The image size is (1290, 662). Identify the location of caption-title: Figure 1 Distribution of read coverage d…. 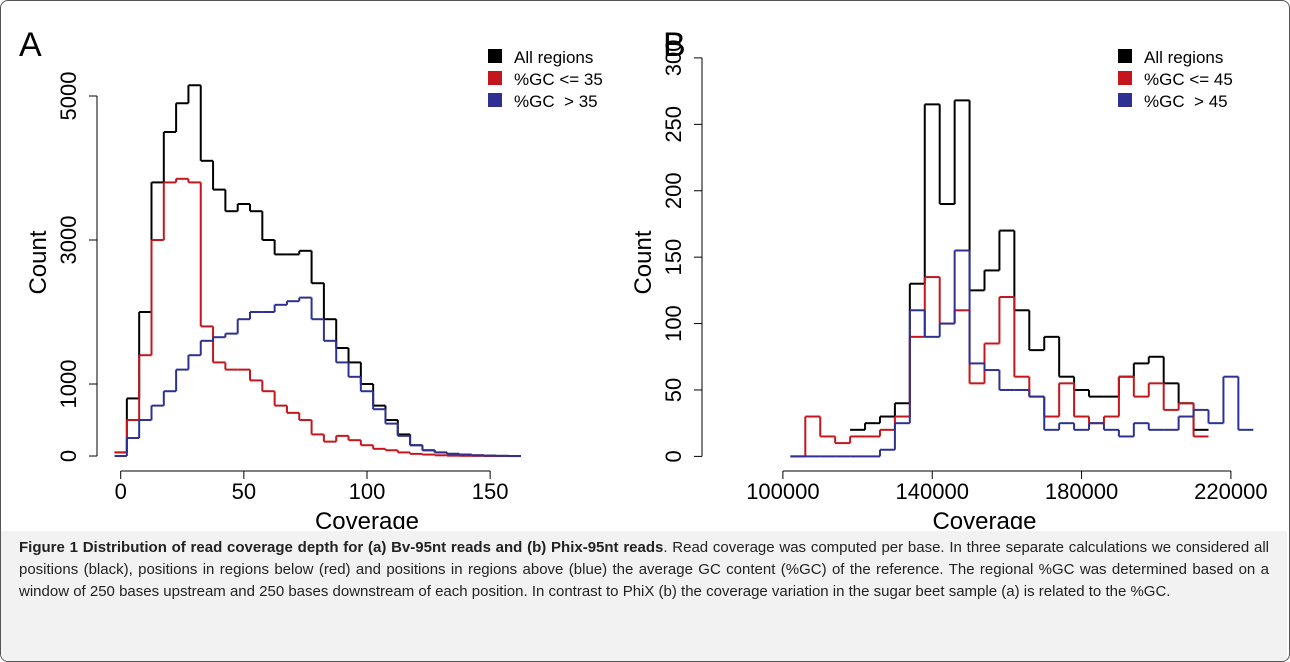
(341, 547).